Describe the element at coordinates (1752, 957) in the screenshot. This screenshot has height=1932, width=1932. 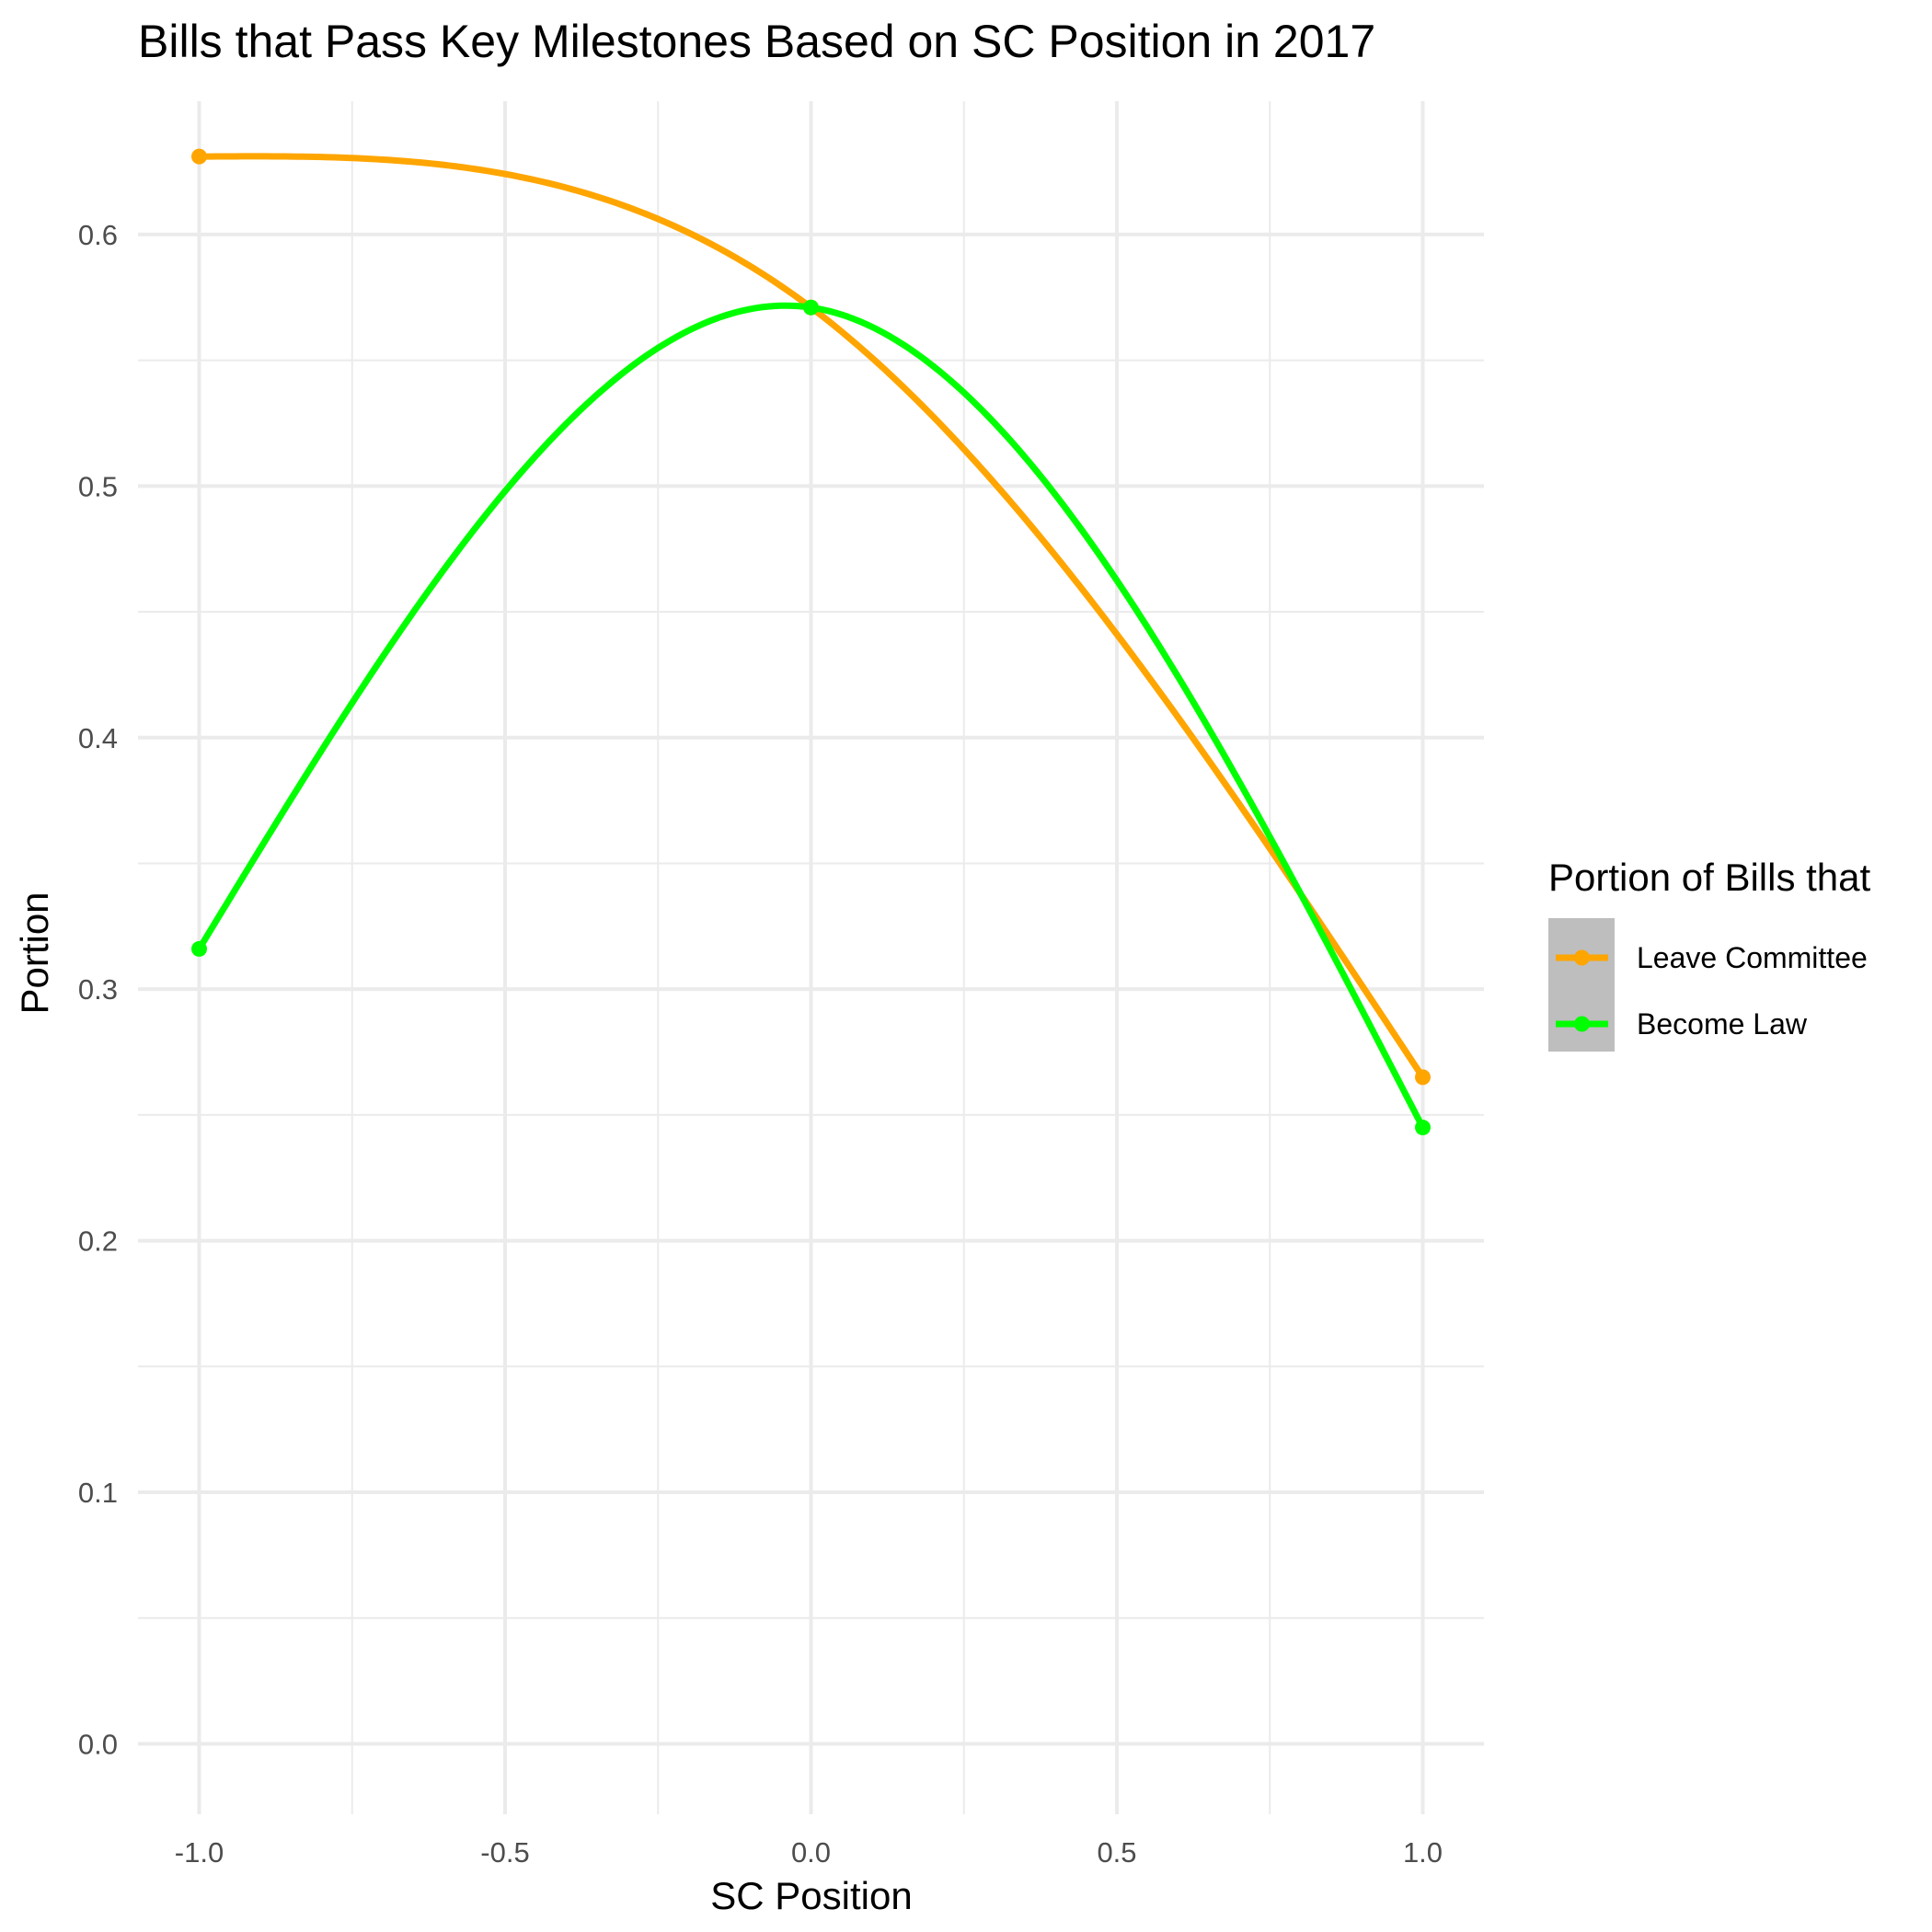
I see `legend-label: Leave Committee` at that location.